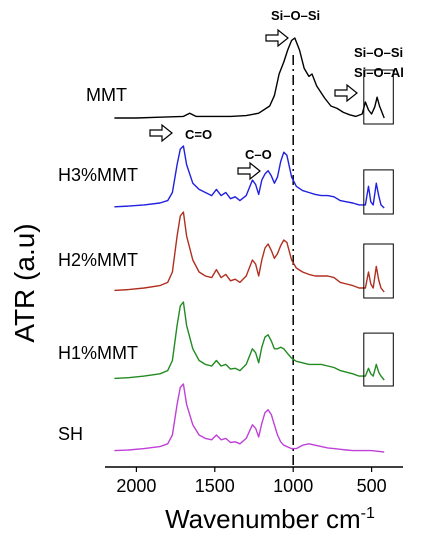 The image size is (432, 550). Describe the element at coordinates (378, 52) in the screenshot. I see `annotation-si-o-si-inset: Si–O–Si` at that location.